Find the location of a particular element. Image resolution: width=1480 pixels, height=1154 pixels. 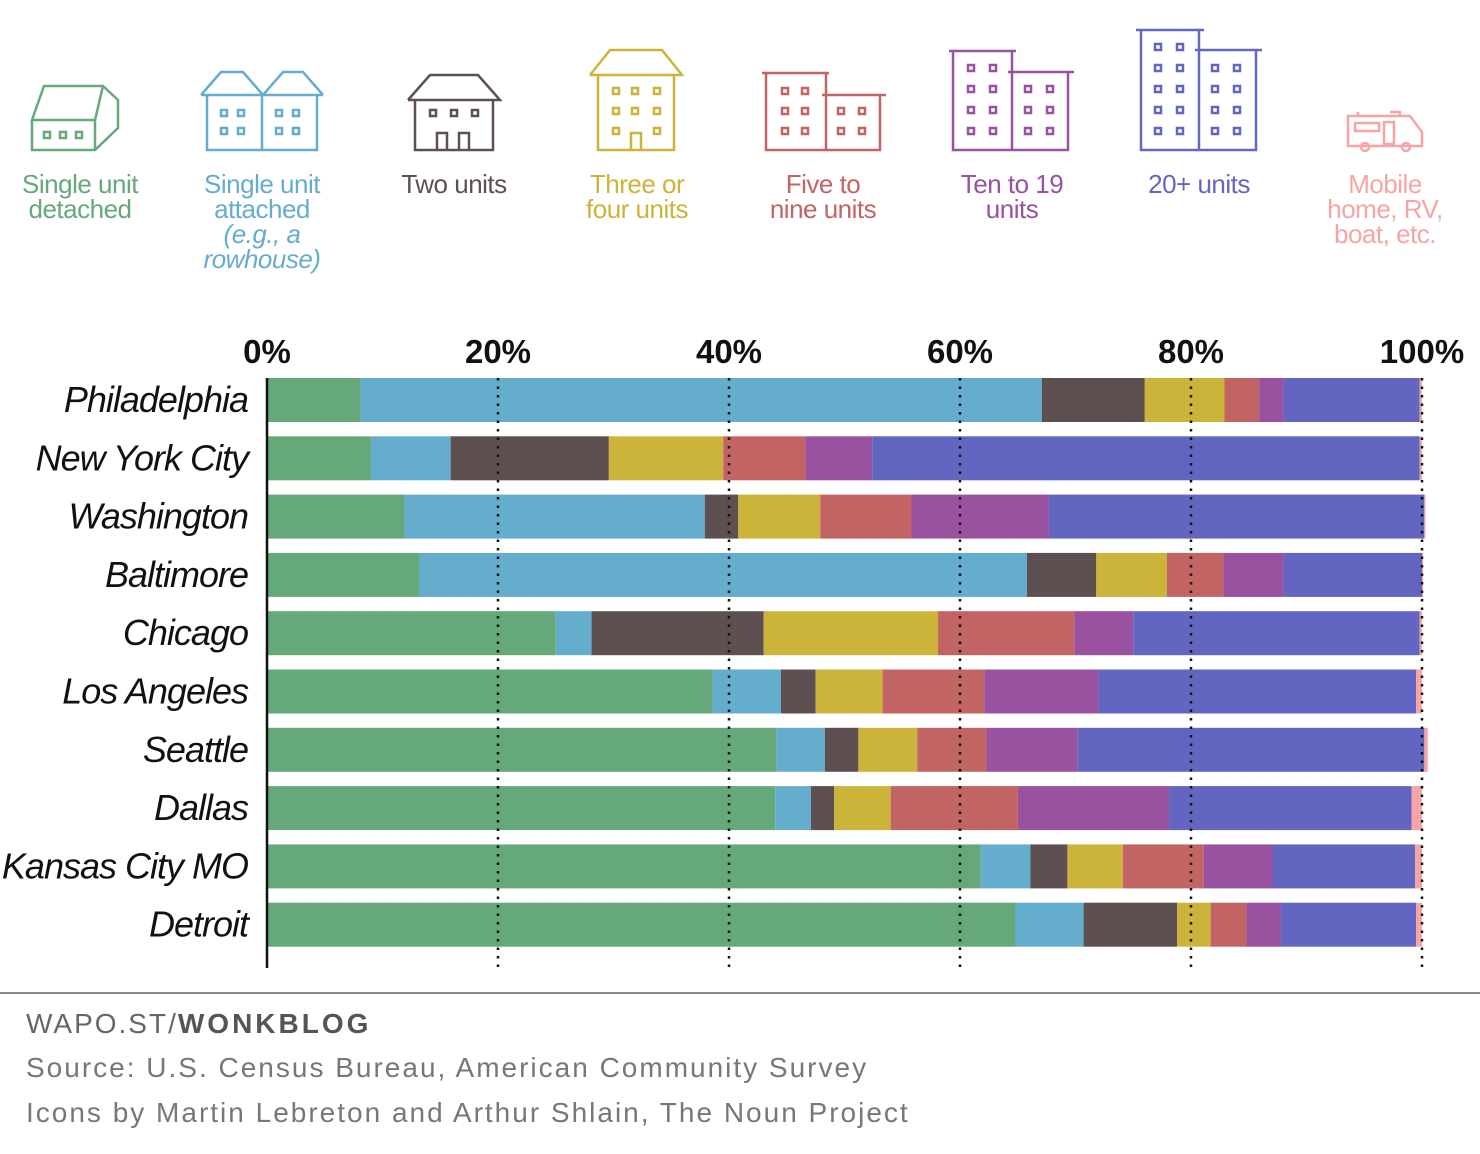

credit-brand: WONKBLOG is located at coordinates (274, 1023).